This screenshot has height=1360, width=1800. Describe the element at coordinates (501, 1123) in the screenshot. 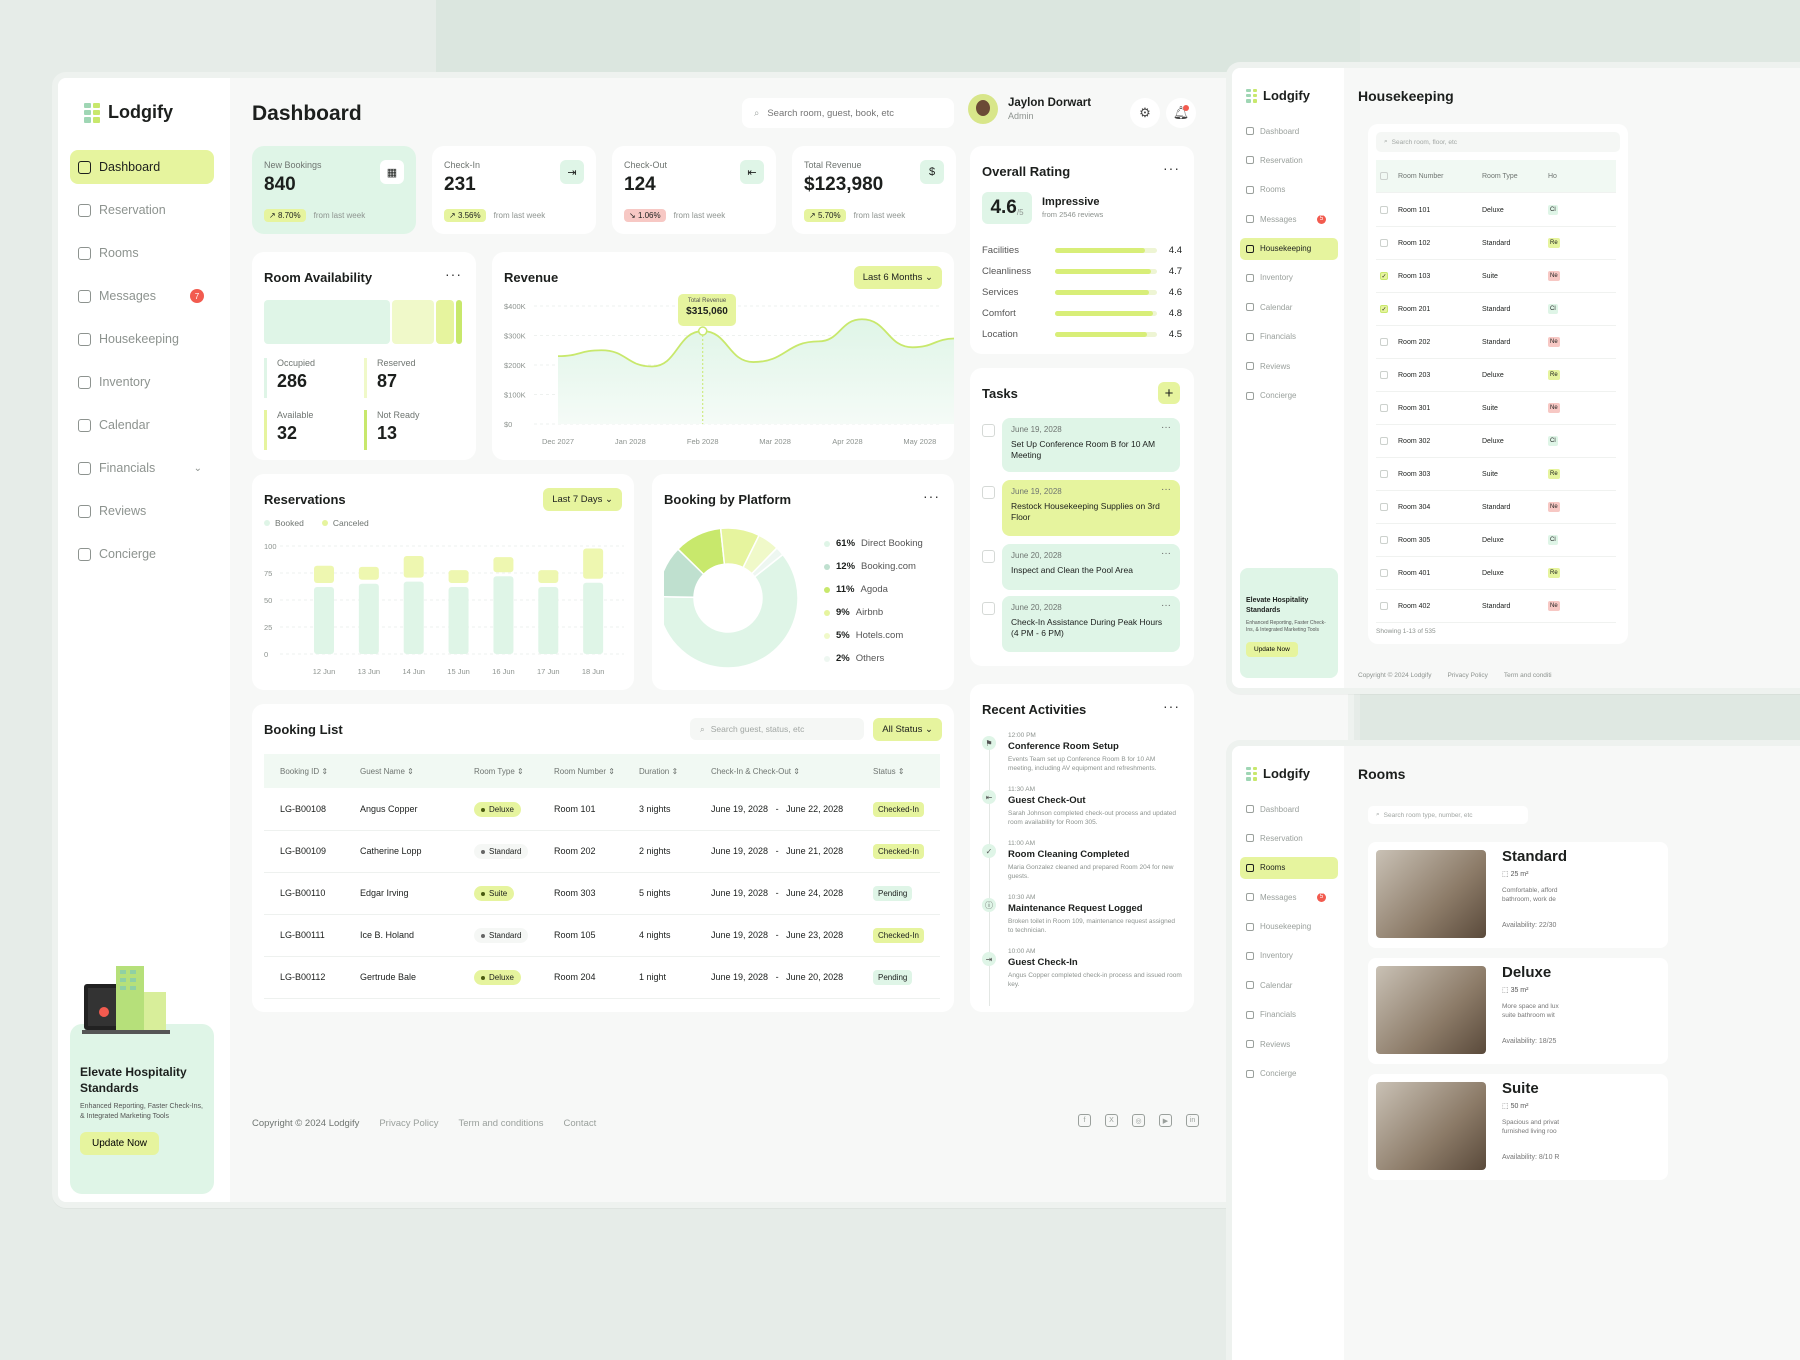

I see `footer-link-terms: Term and conditions` at that location.